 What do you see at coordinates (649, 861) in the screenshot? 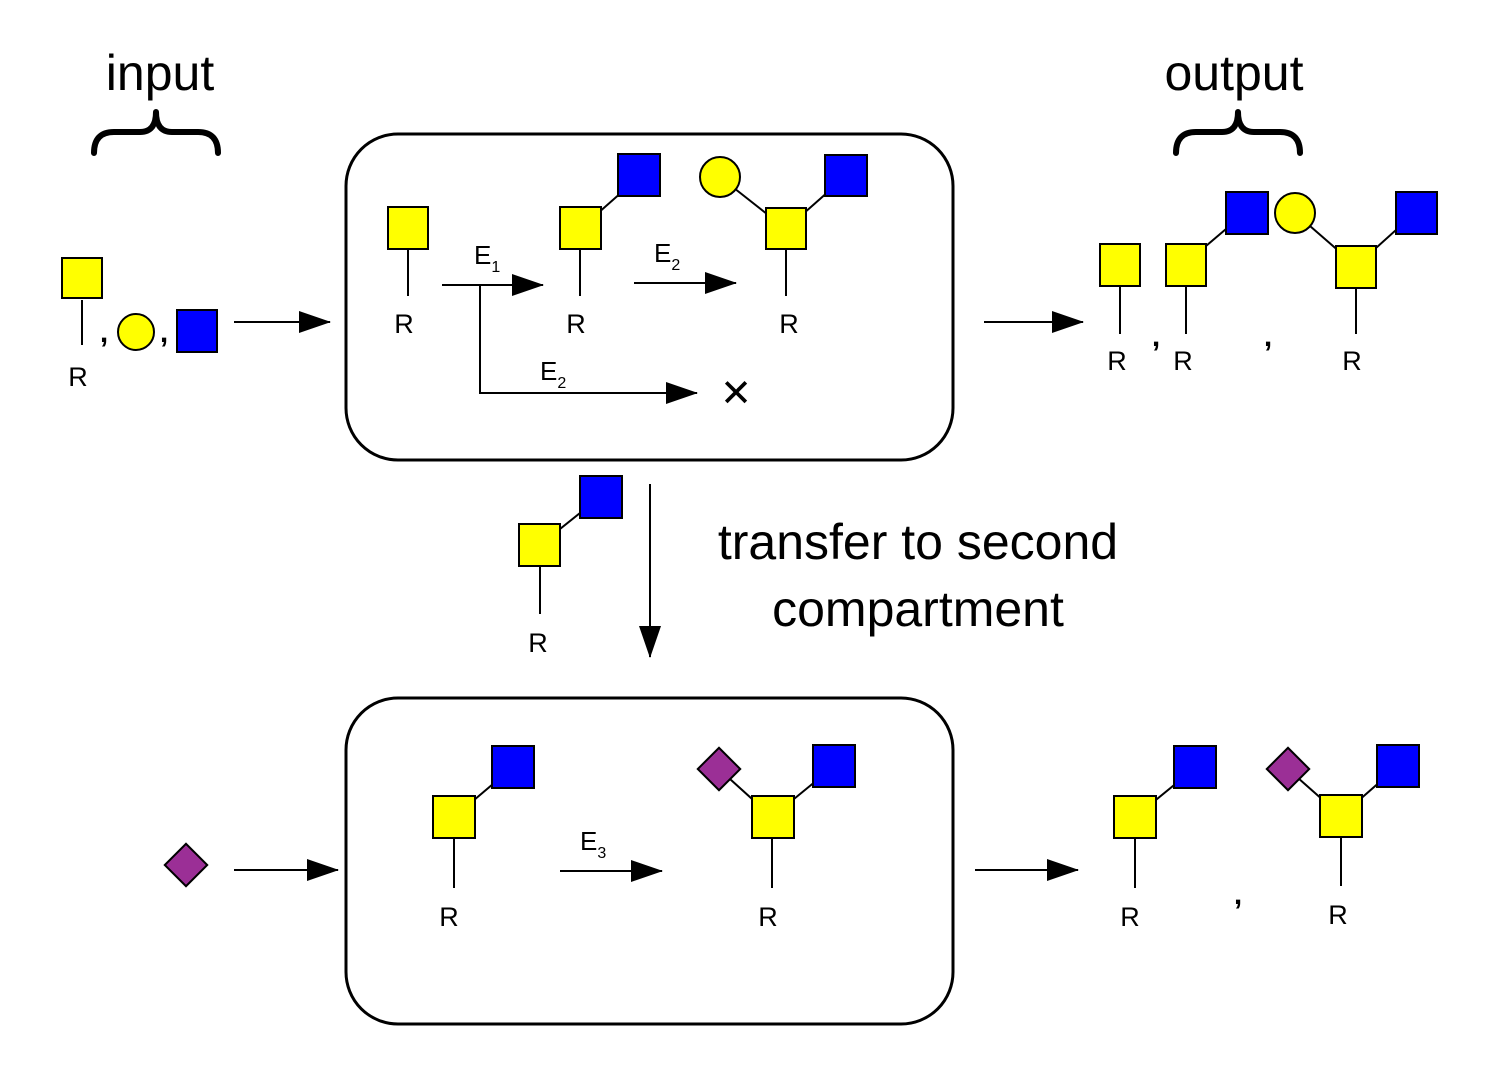
I see `compartment-two` at bounding box center [649, 861].